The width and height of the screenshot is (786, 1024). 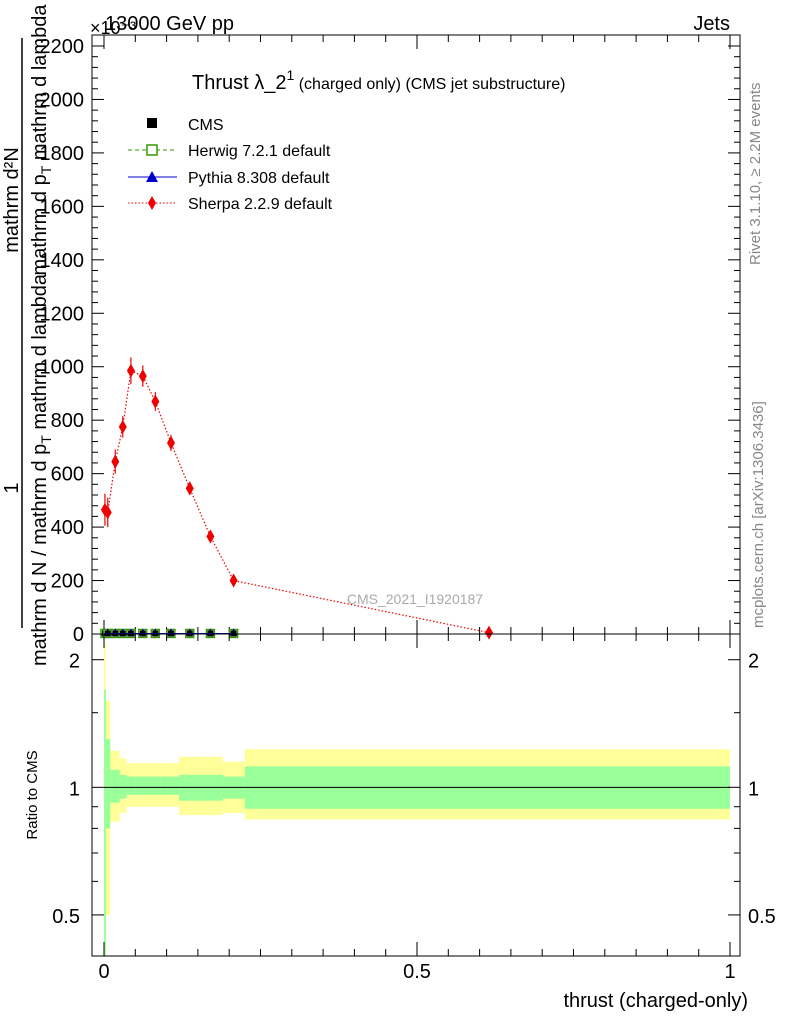 I want to click on ylabel-frac1: mathrm d N / mathrm d pT mathrm d lambda, so click(x=41, y=469).